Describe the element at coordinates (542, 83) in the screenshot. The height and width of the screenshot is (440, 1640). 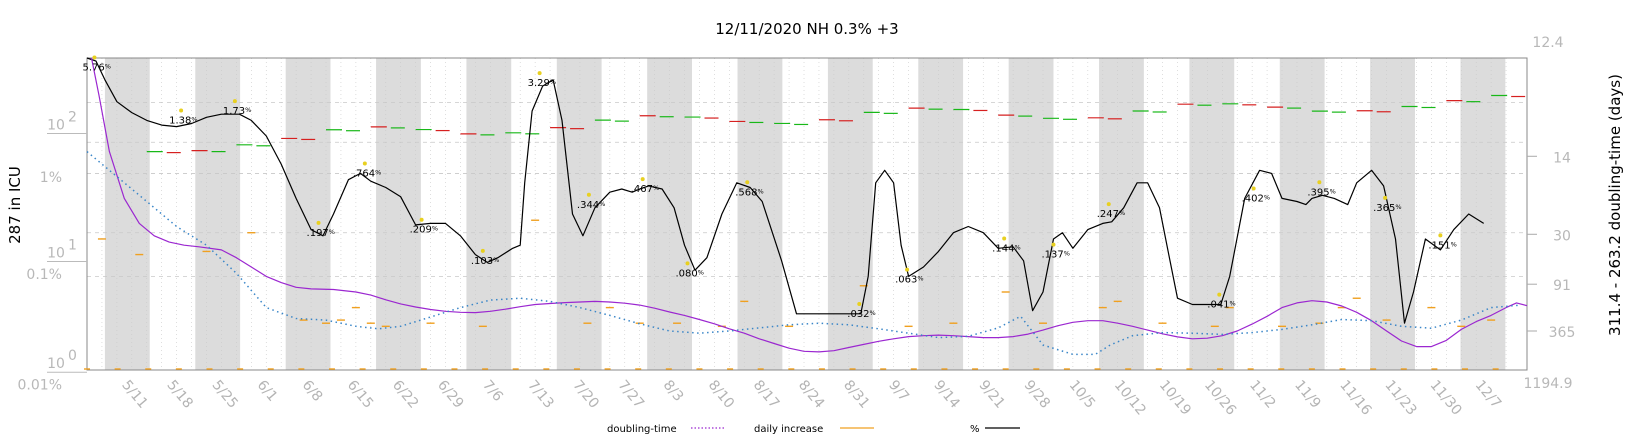
I see `point-label: 3.29%` at that location.